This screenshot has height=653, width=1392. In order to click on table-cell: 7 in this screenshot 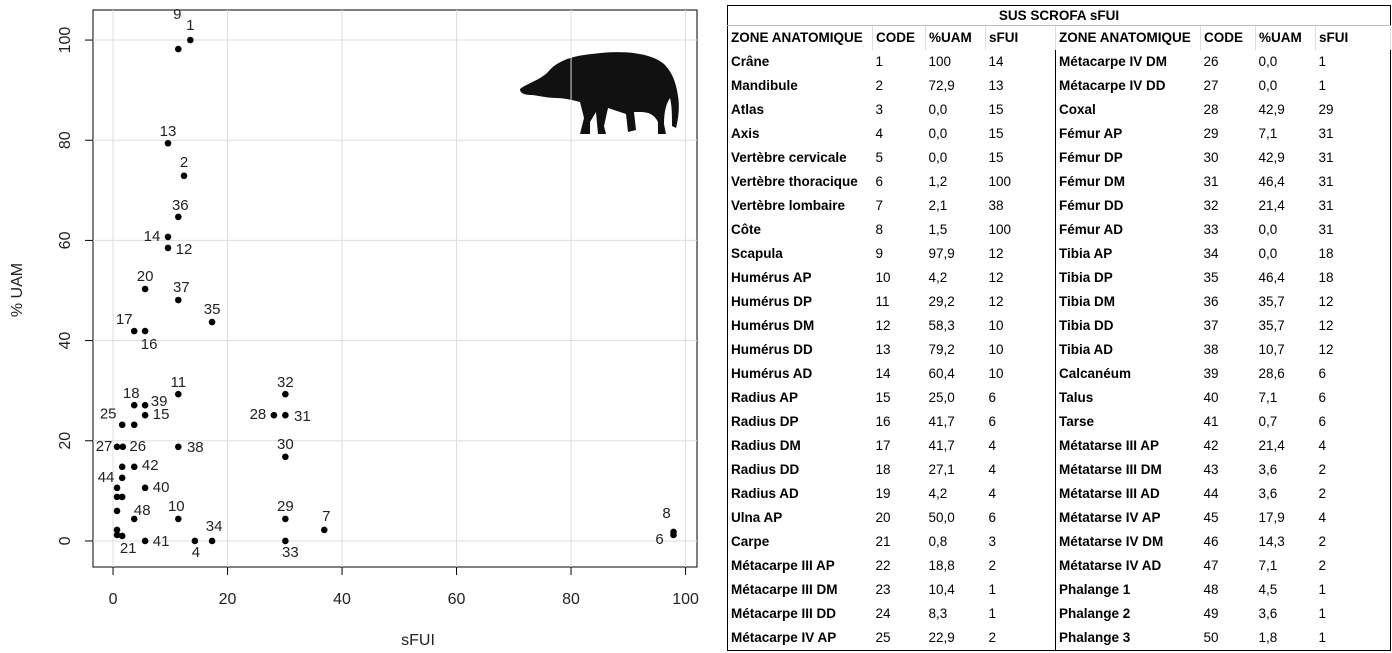, I will do `click(879, 205)`.